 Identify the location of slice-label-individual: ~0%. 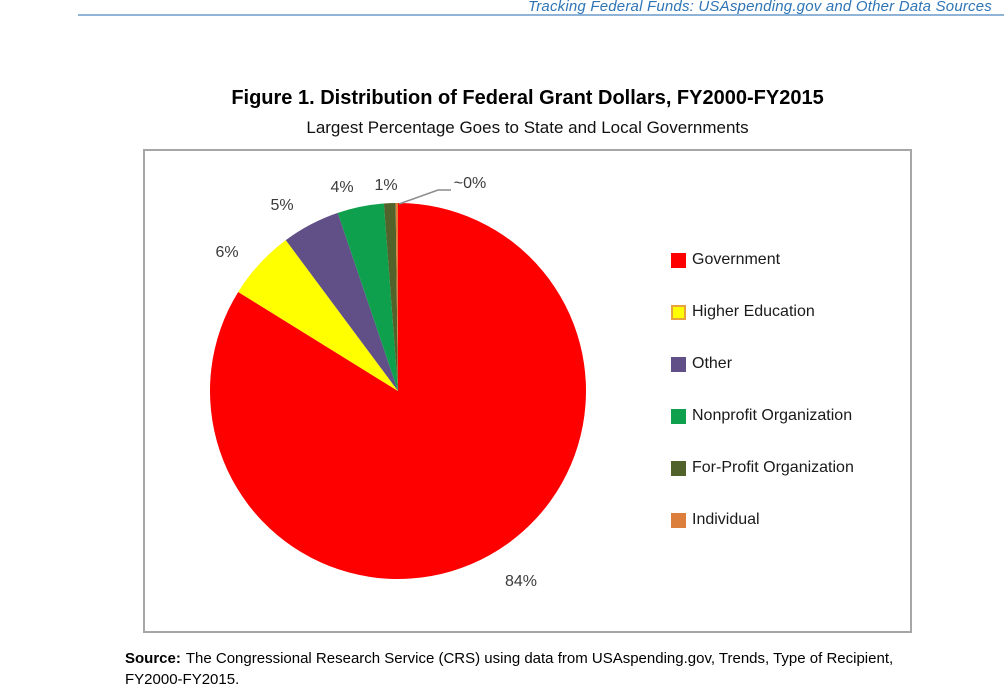
(470, 183).